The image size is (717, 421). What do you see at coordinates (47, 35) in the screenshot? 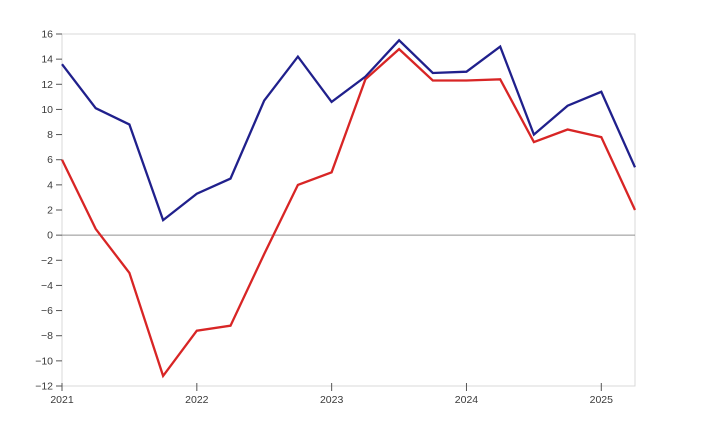
I see `y-tick-label: 16` at bounding box center [47, 35].